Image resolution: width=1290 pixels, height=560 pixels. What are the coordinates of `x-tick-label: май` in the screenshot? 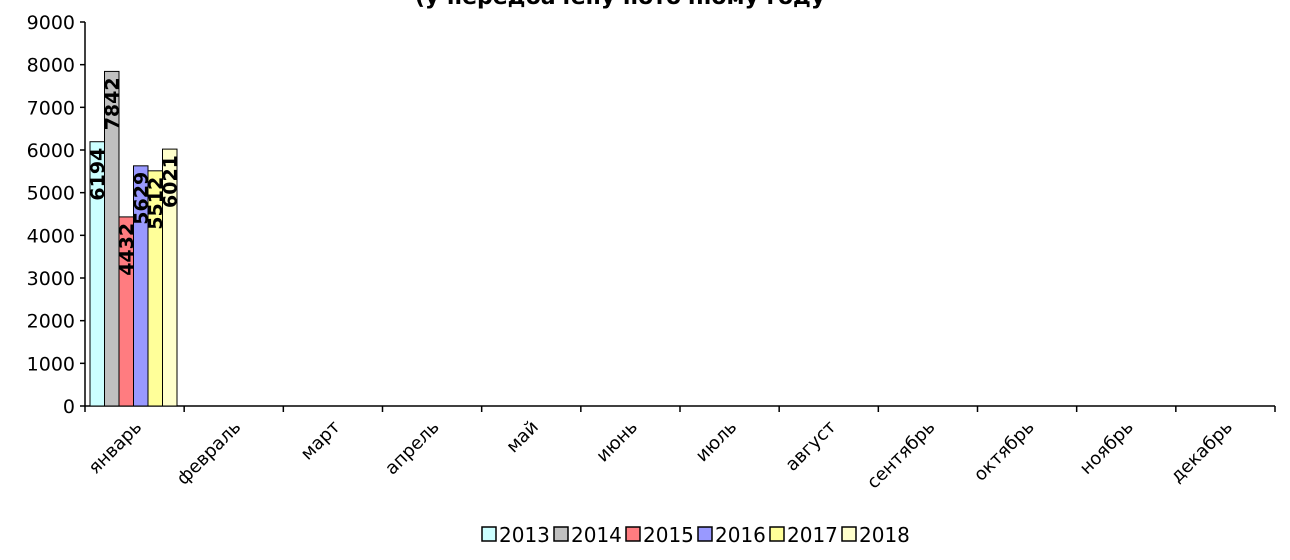 It's located at (522, 437).